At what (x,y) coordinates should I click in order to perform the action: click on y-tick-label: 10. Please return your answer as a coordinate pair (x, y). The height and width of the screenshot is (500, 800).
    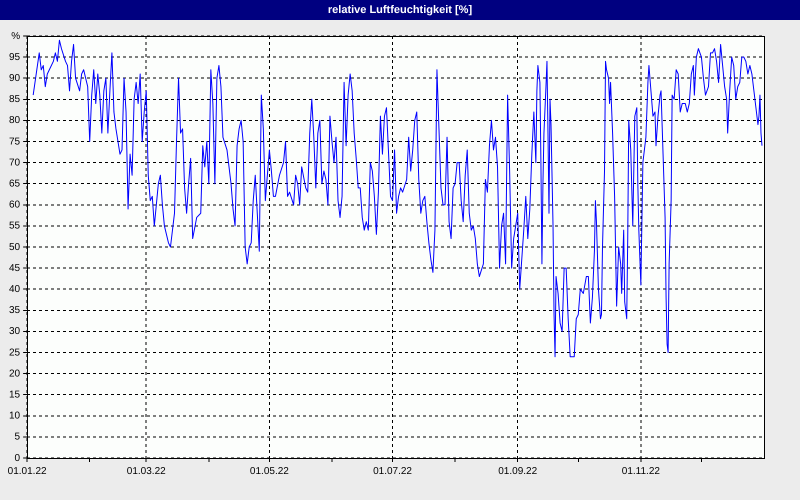
    Looking at the image, I should click on (15, 416).